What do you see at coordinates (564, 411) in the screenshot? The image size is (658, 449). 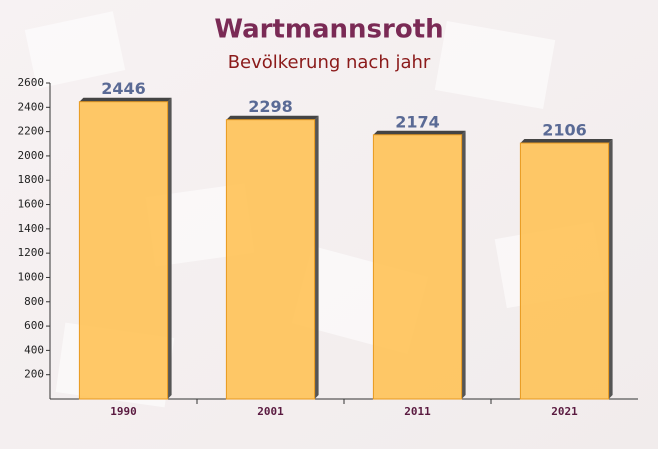 I see `x-tick-label: 2021` at bounding box center [564, 411].